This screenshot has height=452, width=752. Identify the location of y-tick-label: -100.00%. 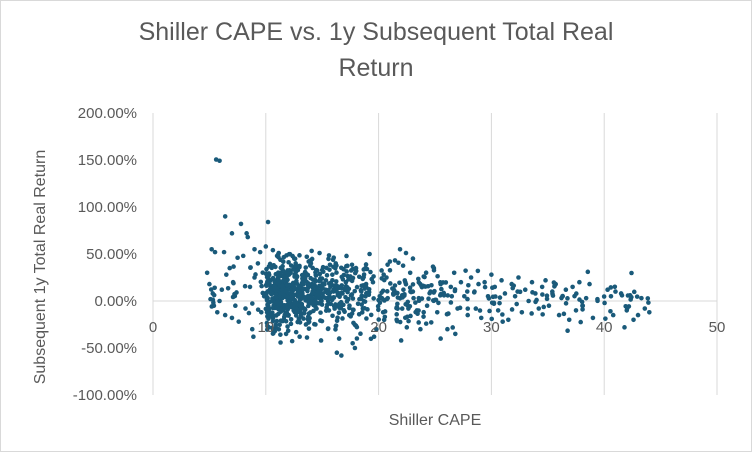
(105, 395).